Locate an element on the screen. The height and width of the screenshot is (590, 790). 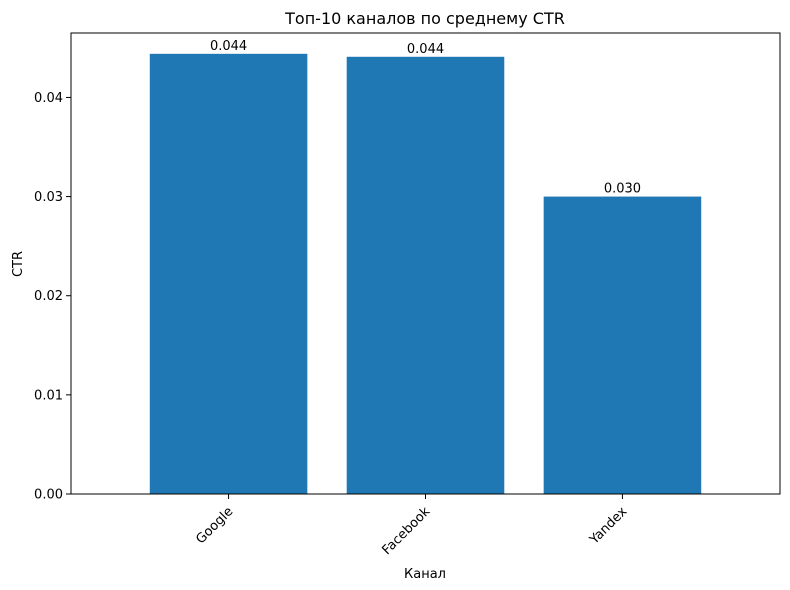
x-tick-label-facebook: Facebook is located at coordinates (407, 531).